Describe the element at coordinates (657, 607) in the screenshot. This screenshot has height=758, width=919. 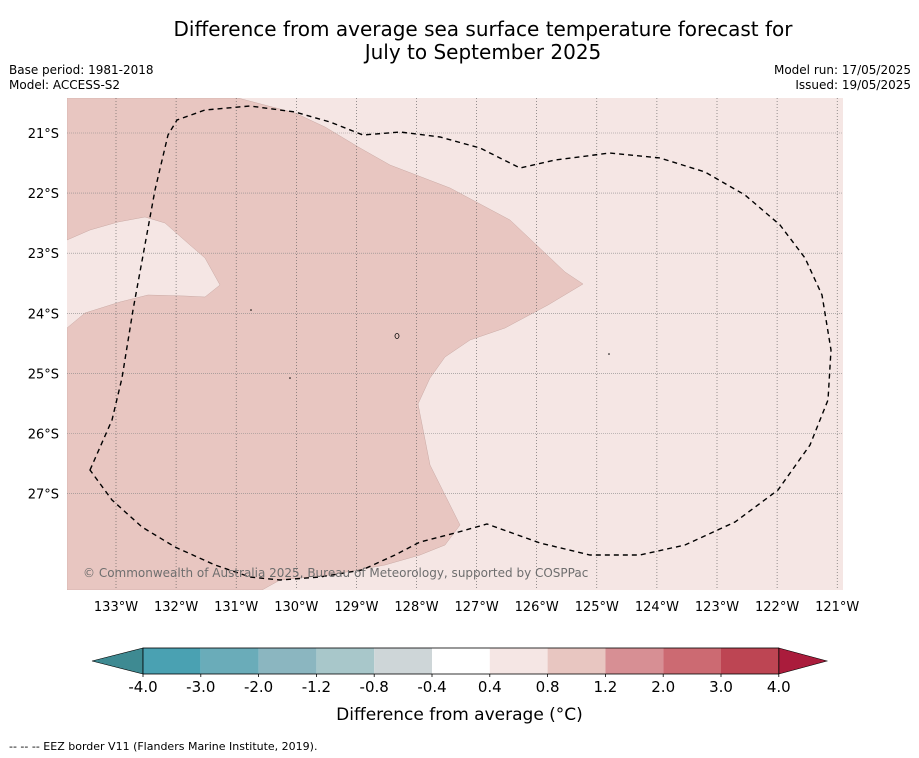
I see `lon-label: 124°W` at that location.